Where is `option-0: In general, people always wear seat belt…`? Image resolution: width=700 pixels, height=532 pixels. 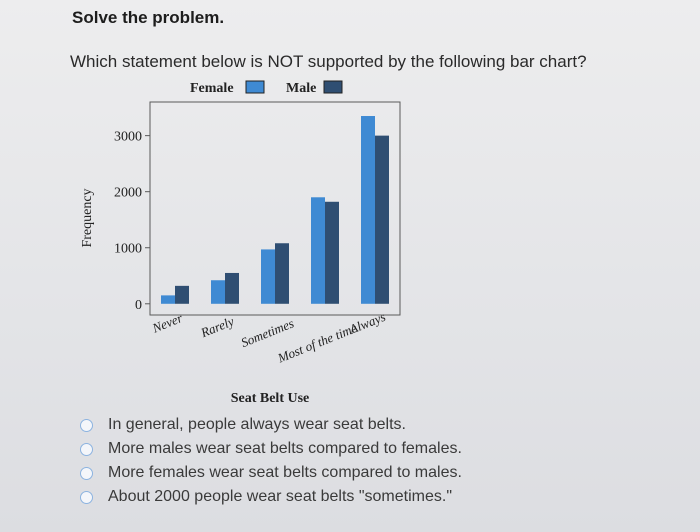 option-0: In general, people always wear seat belt… is located at coordinates (271, 425).